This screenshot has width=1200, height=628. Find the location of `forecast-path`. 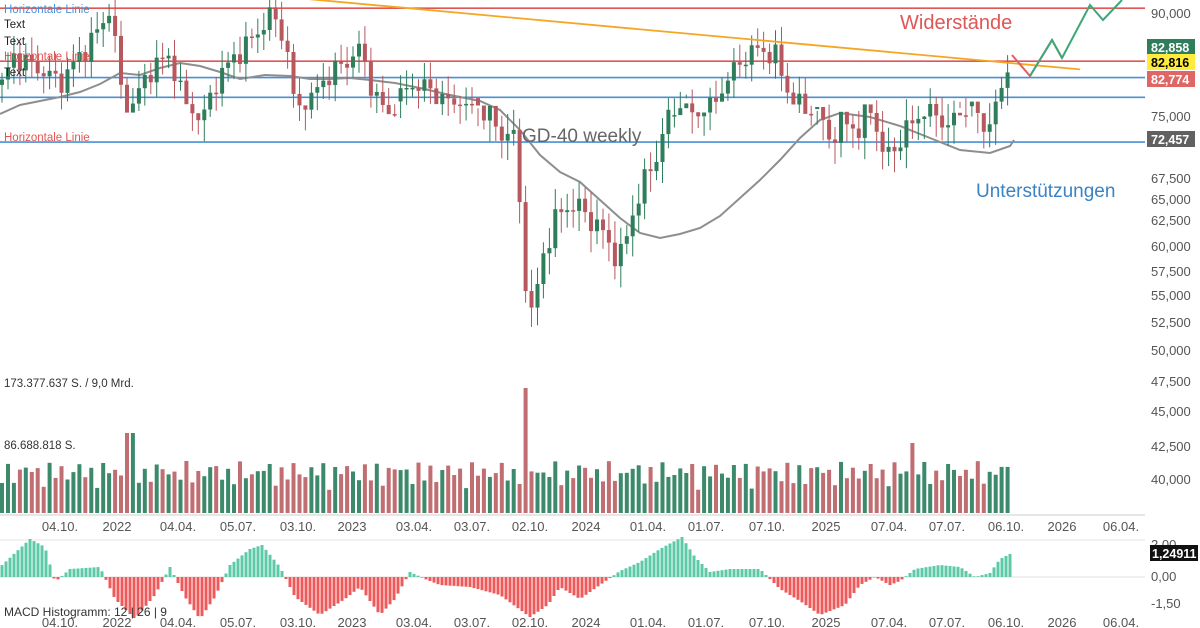

forecast-path is located at coordinates (1067, 39).